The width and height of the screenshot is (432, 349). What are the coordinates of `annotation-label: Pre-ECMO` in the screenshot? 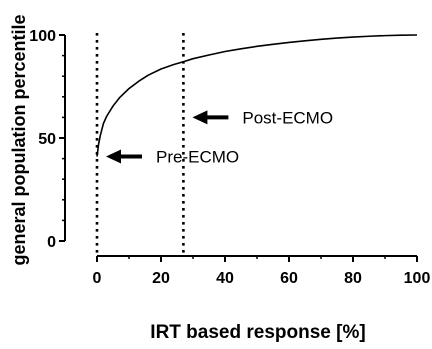 It's located at (197, 157).